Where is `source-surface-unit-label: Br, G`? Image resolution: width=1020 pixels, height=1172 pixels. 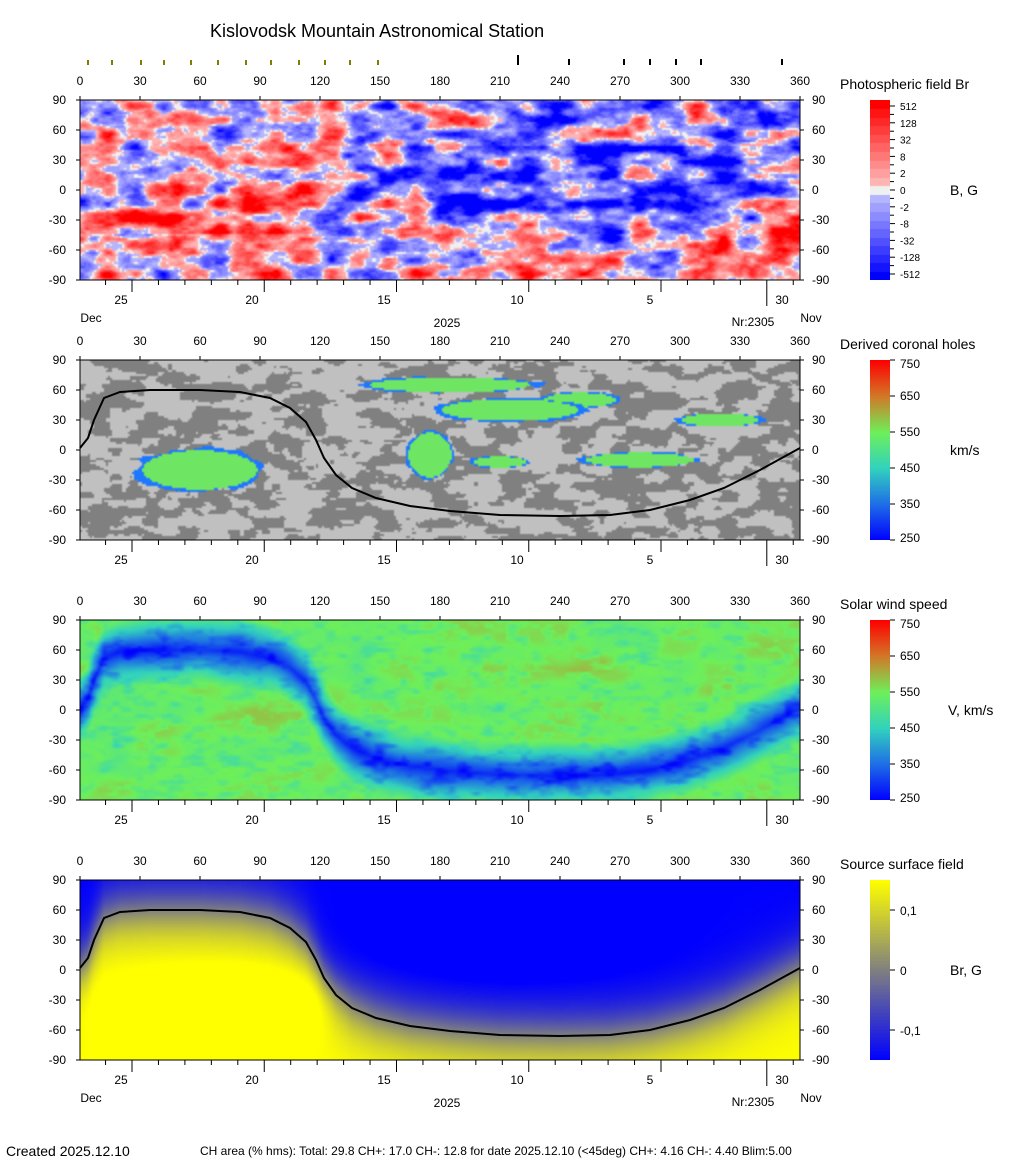
source-surface-unit-label: Br, G is located at coordinates (966, 970).